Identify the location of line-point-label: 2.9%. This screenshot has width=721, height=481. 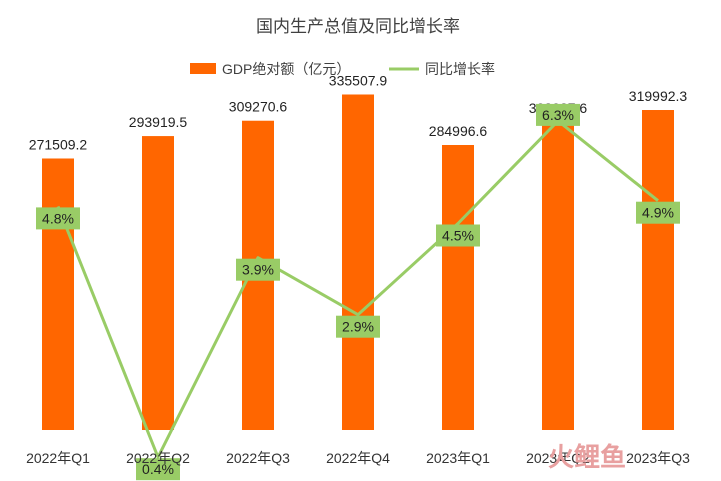
(358, 326).